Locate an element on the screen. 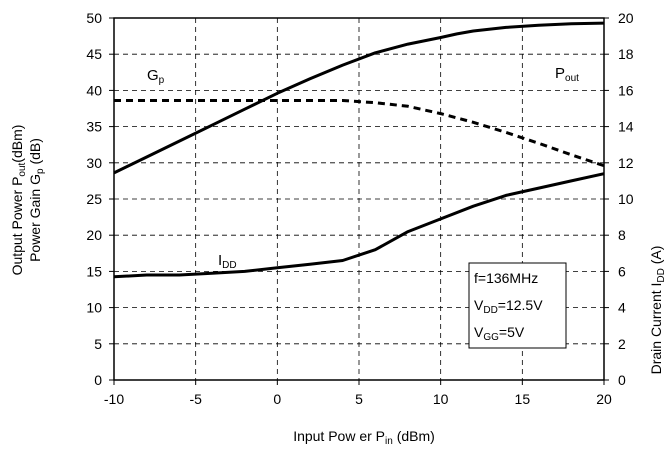  y-right-tick-label: 12 is located at coordinates (626, 163).